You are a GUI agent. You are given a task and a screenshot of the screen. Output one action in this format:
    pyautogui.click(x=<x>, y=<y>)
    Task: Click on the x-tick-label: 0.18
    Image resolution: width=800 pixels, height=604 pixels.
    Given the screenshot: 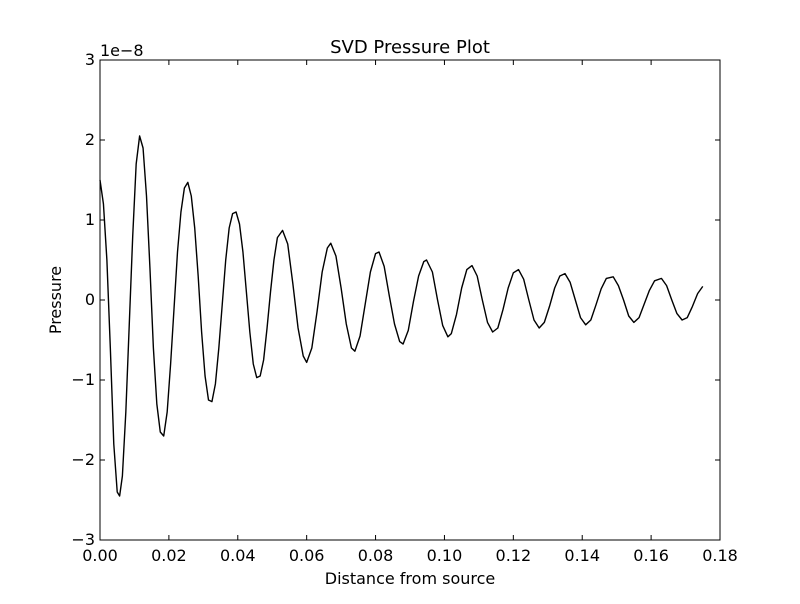 What is the action you would take?
    pyautogui.click(x=720, y=555)
    